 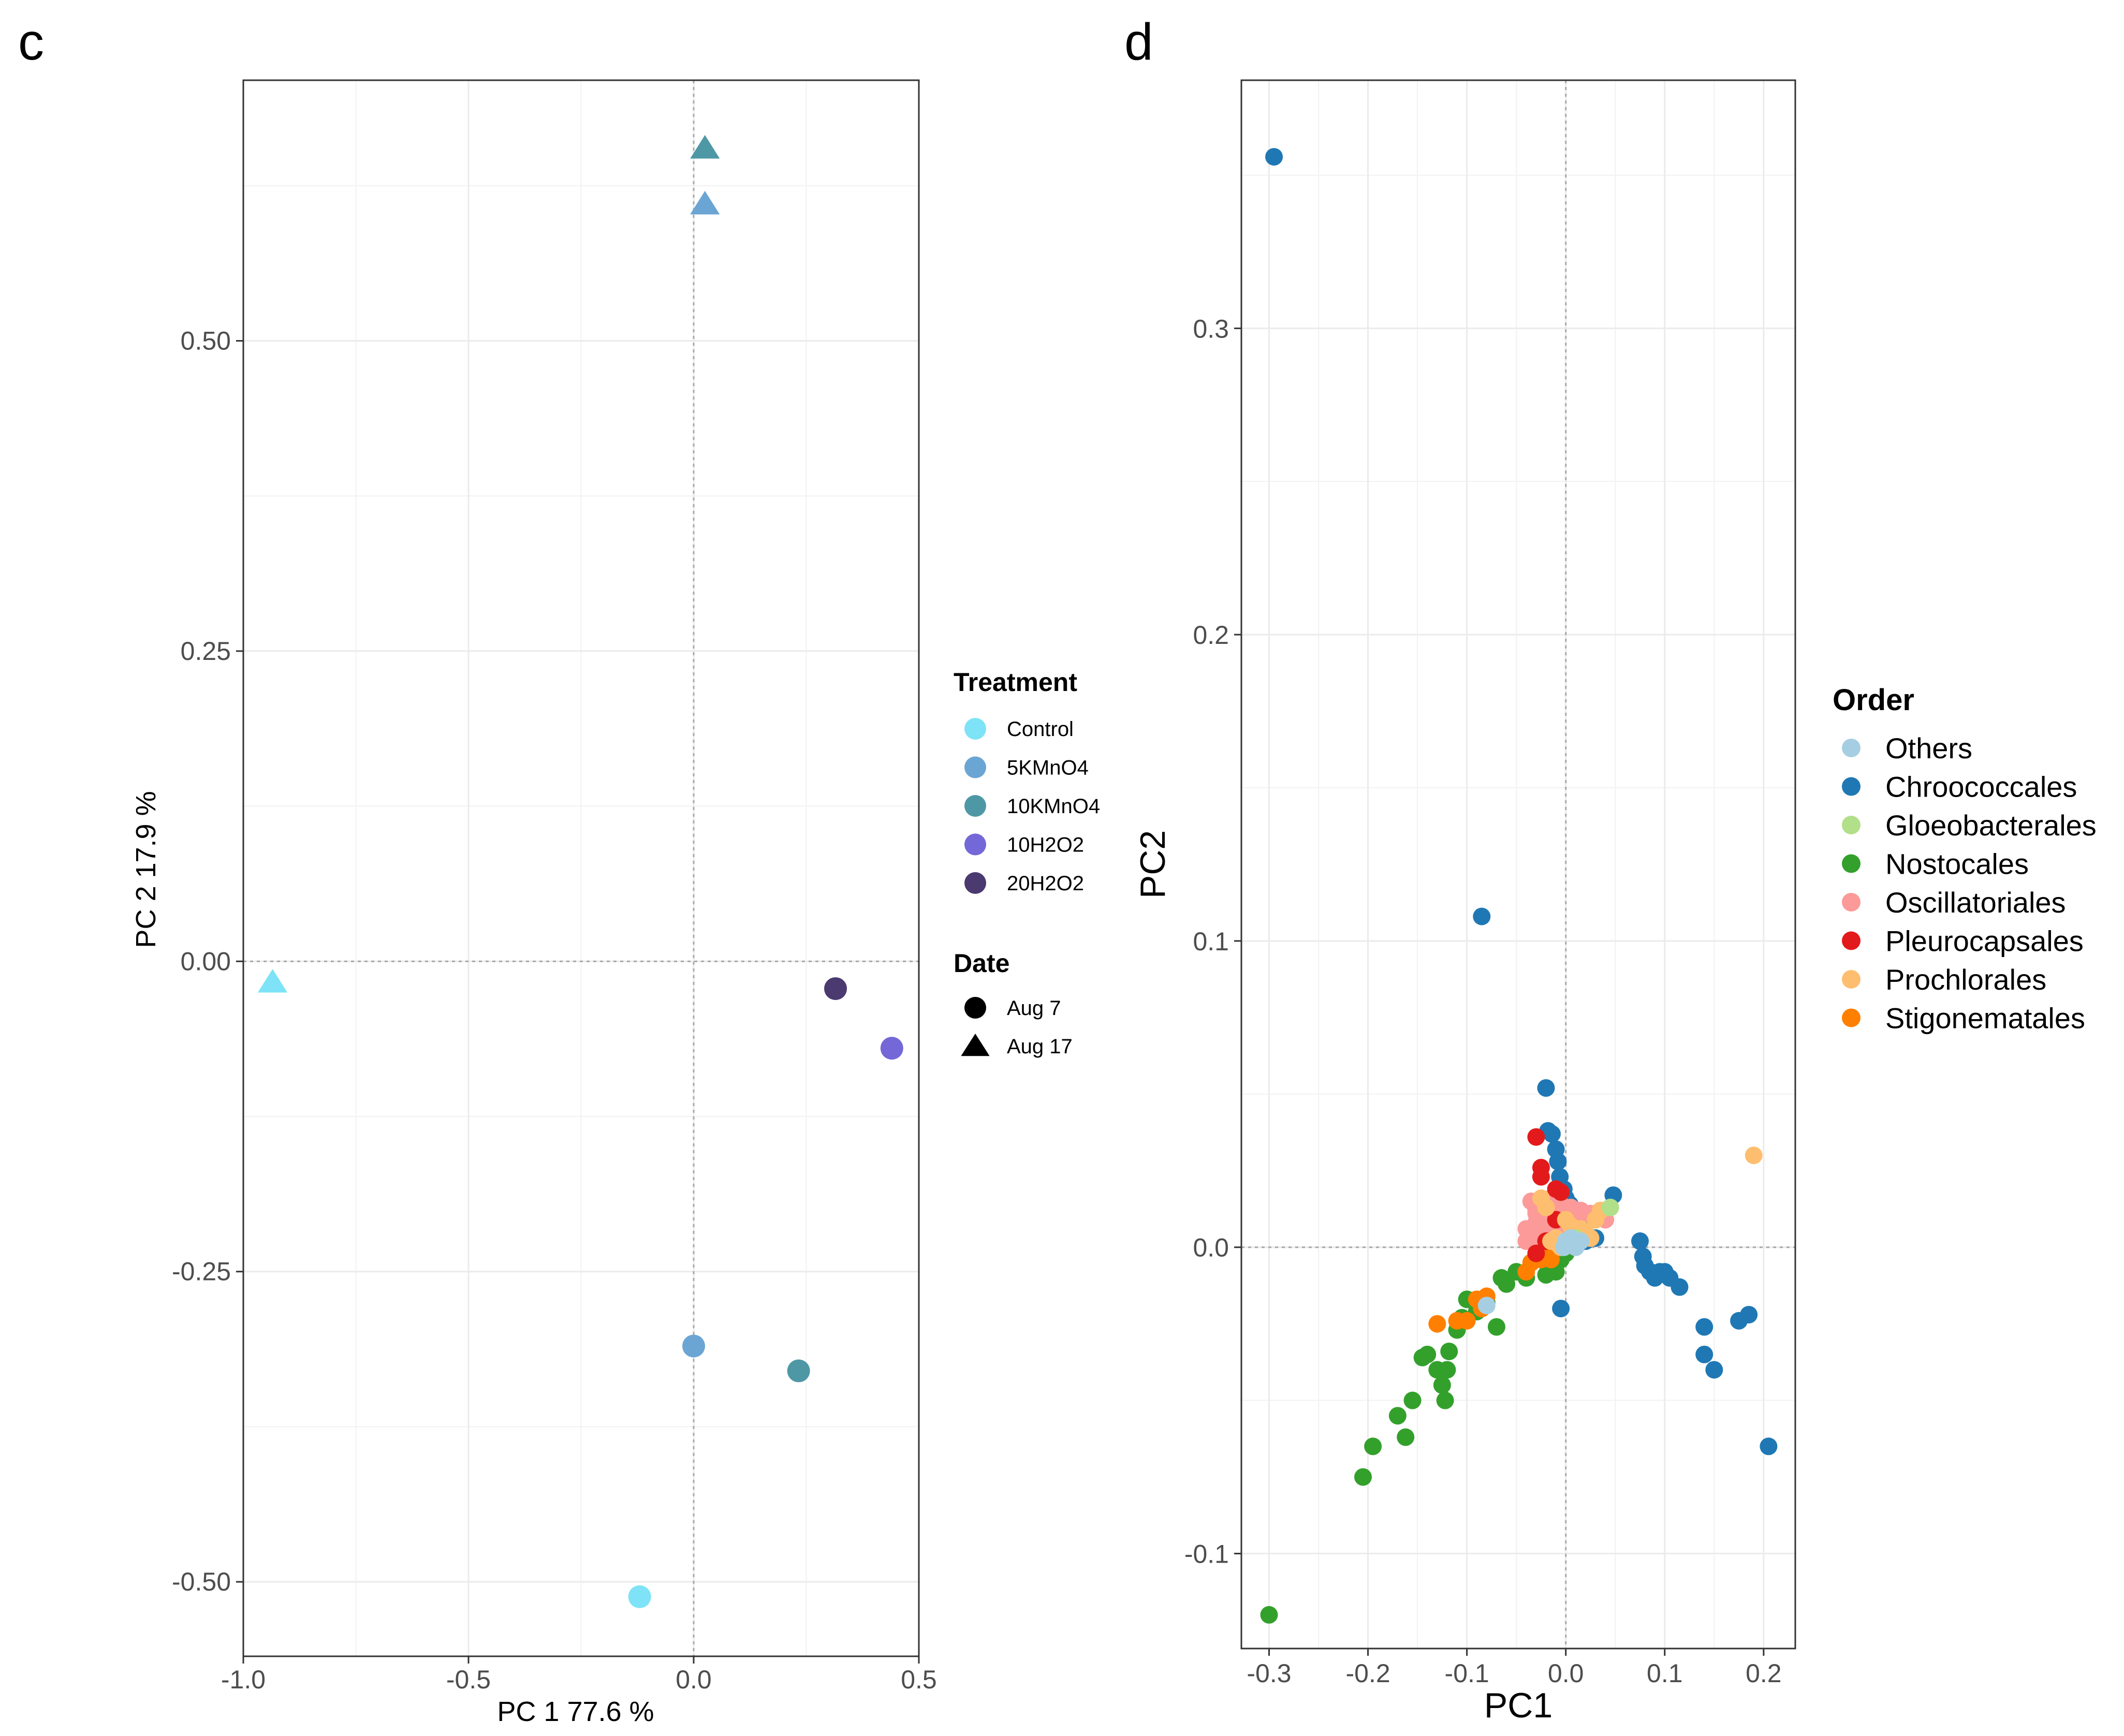 I want to click on data-point-gloeobacterales, so click(x=1610, y=1207).